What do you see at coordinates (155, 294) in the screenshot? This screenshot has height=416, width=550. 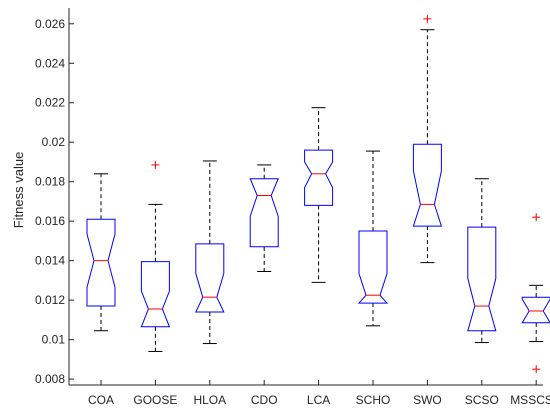 I see `box-goose` at bounding box center [155, 294].